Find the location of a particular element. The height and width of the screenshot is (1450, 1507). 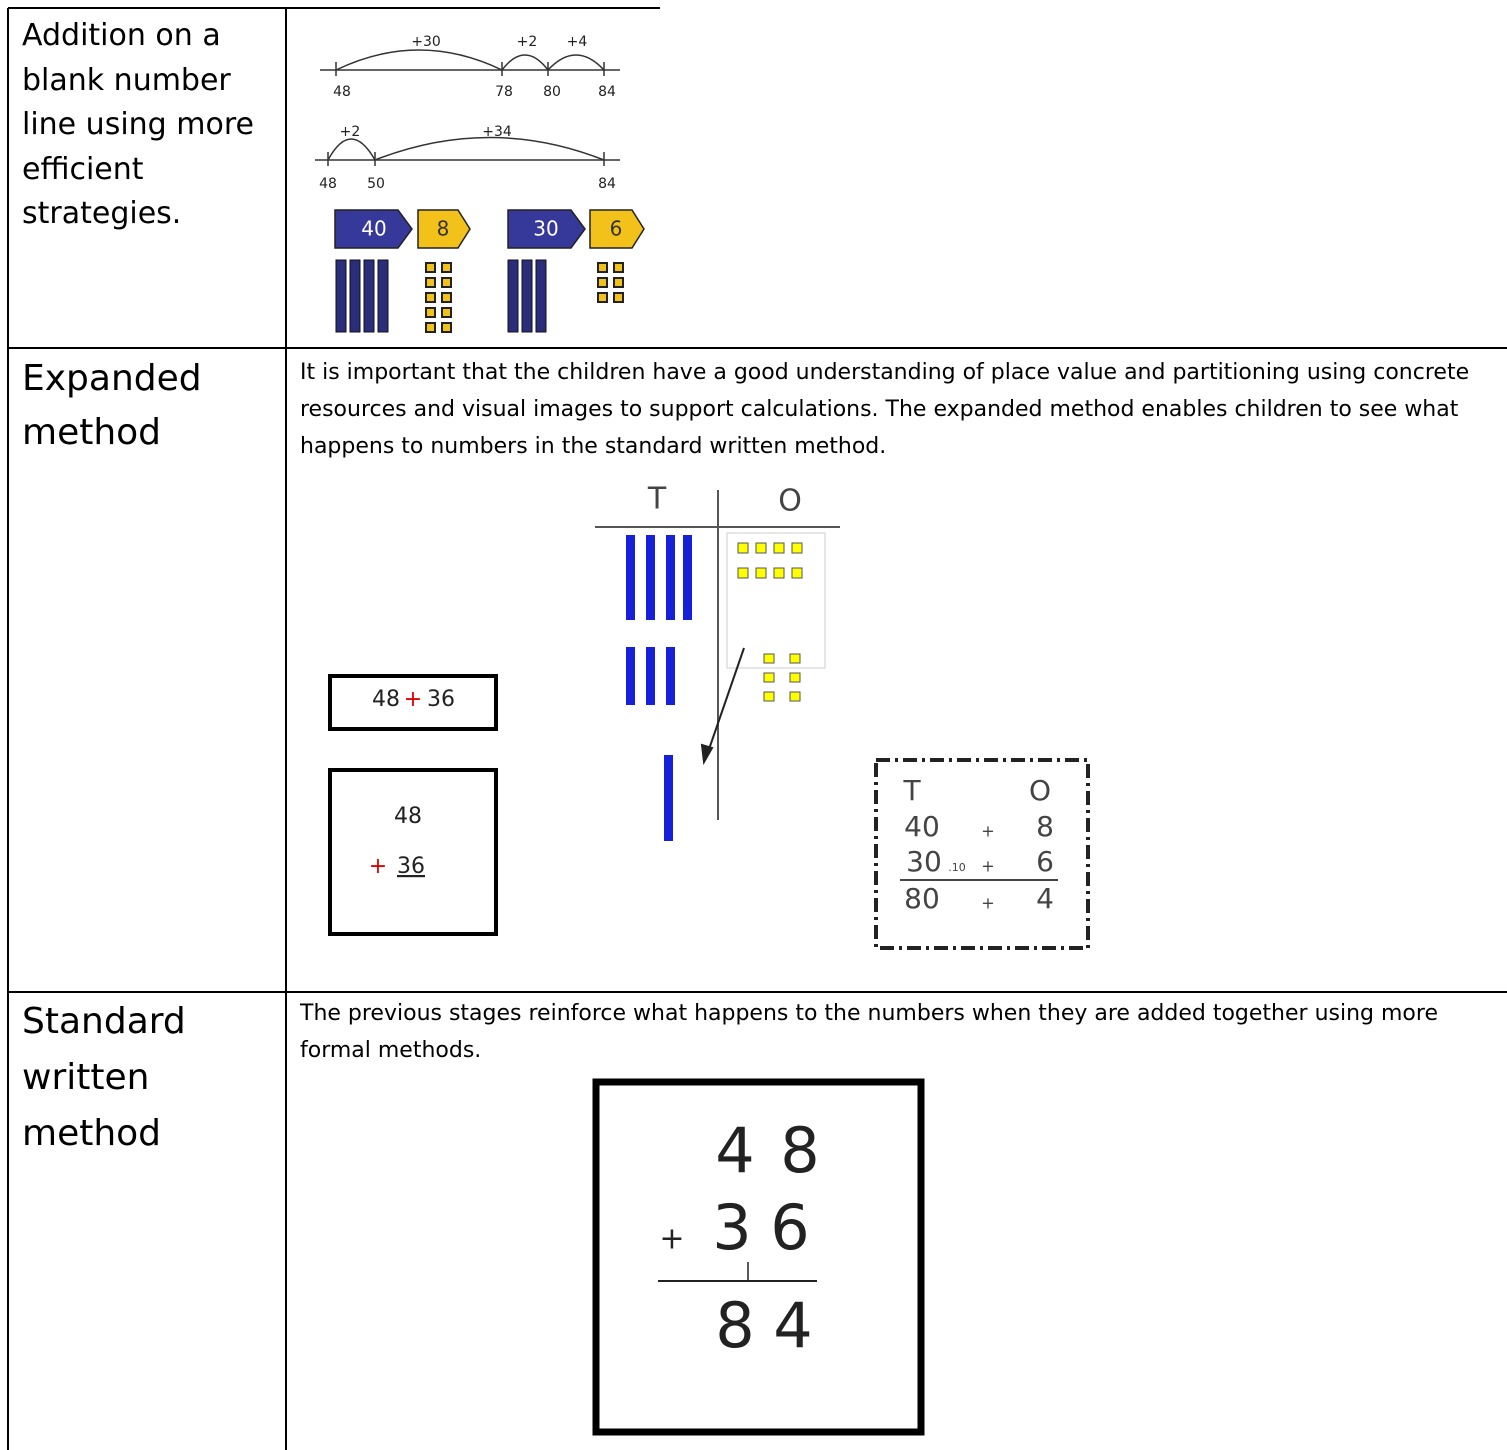

arrow-card-label: 30 is located at coordinates (545, 229).